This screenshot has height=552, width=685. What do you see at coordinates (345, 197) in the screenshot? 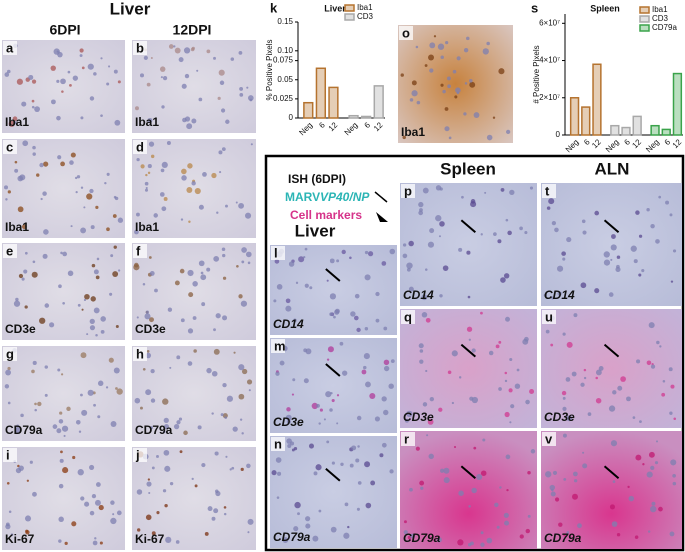
I see `ish-marv-genes: VP40/NP` at bounding box center [345, 197].